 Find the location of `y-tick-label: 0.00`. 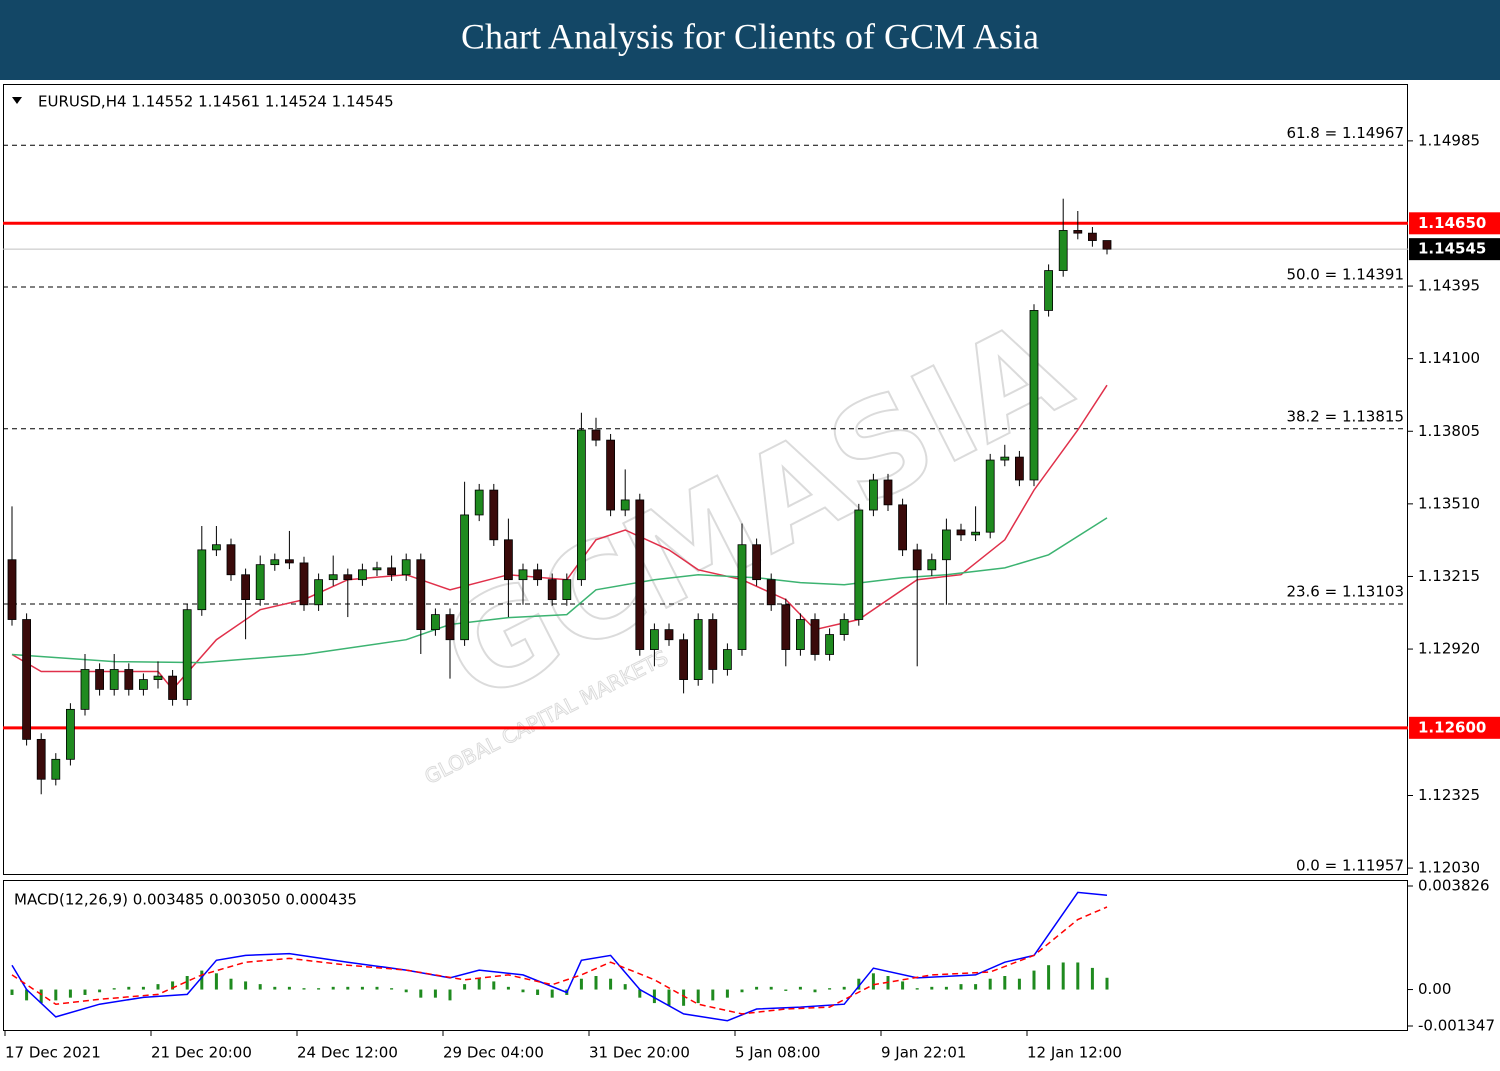

y-tick-label: 0.00 is located at coordinates (1434, 989).